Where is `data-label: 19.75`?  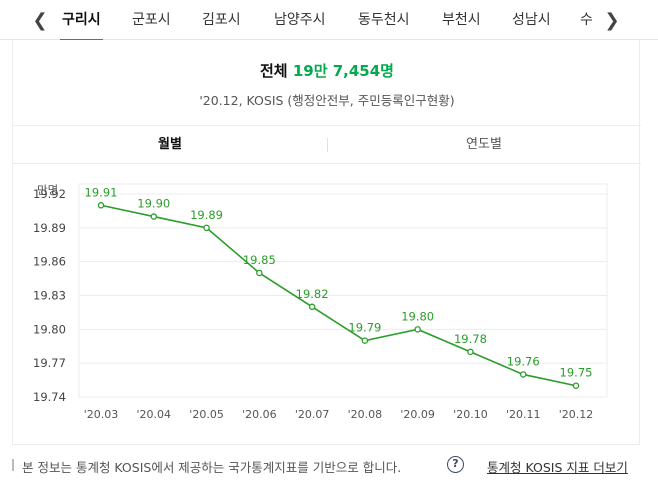
data-label: 19.75 is located at coordinates (576, 373).